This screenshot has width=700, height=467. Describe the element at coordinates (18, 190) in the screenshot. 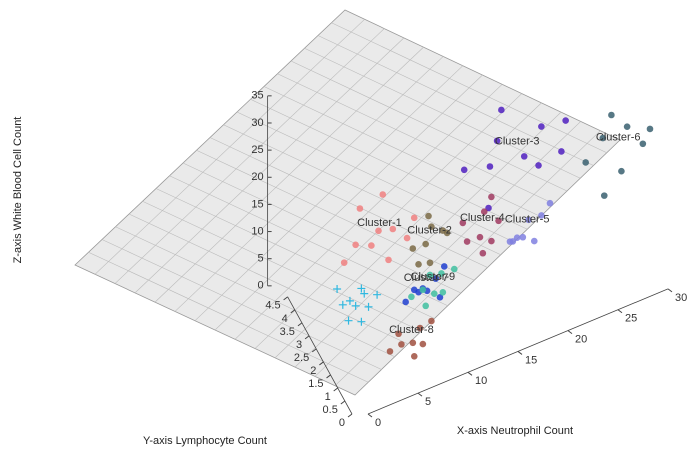

I see `z-axis-label: Z-axis White Blood Cell Count` at that location.